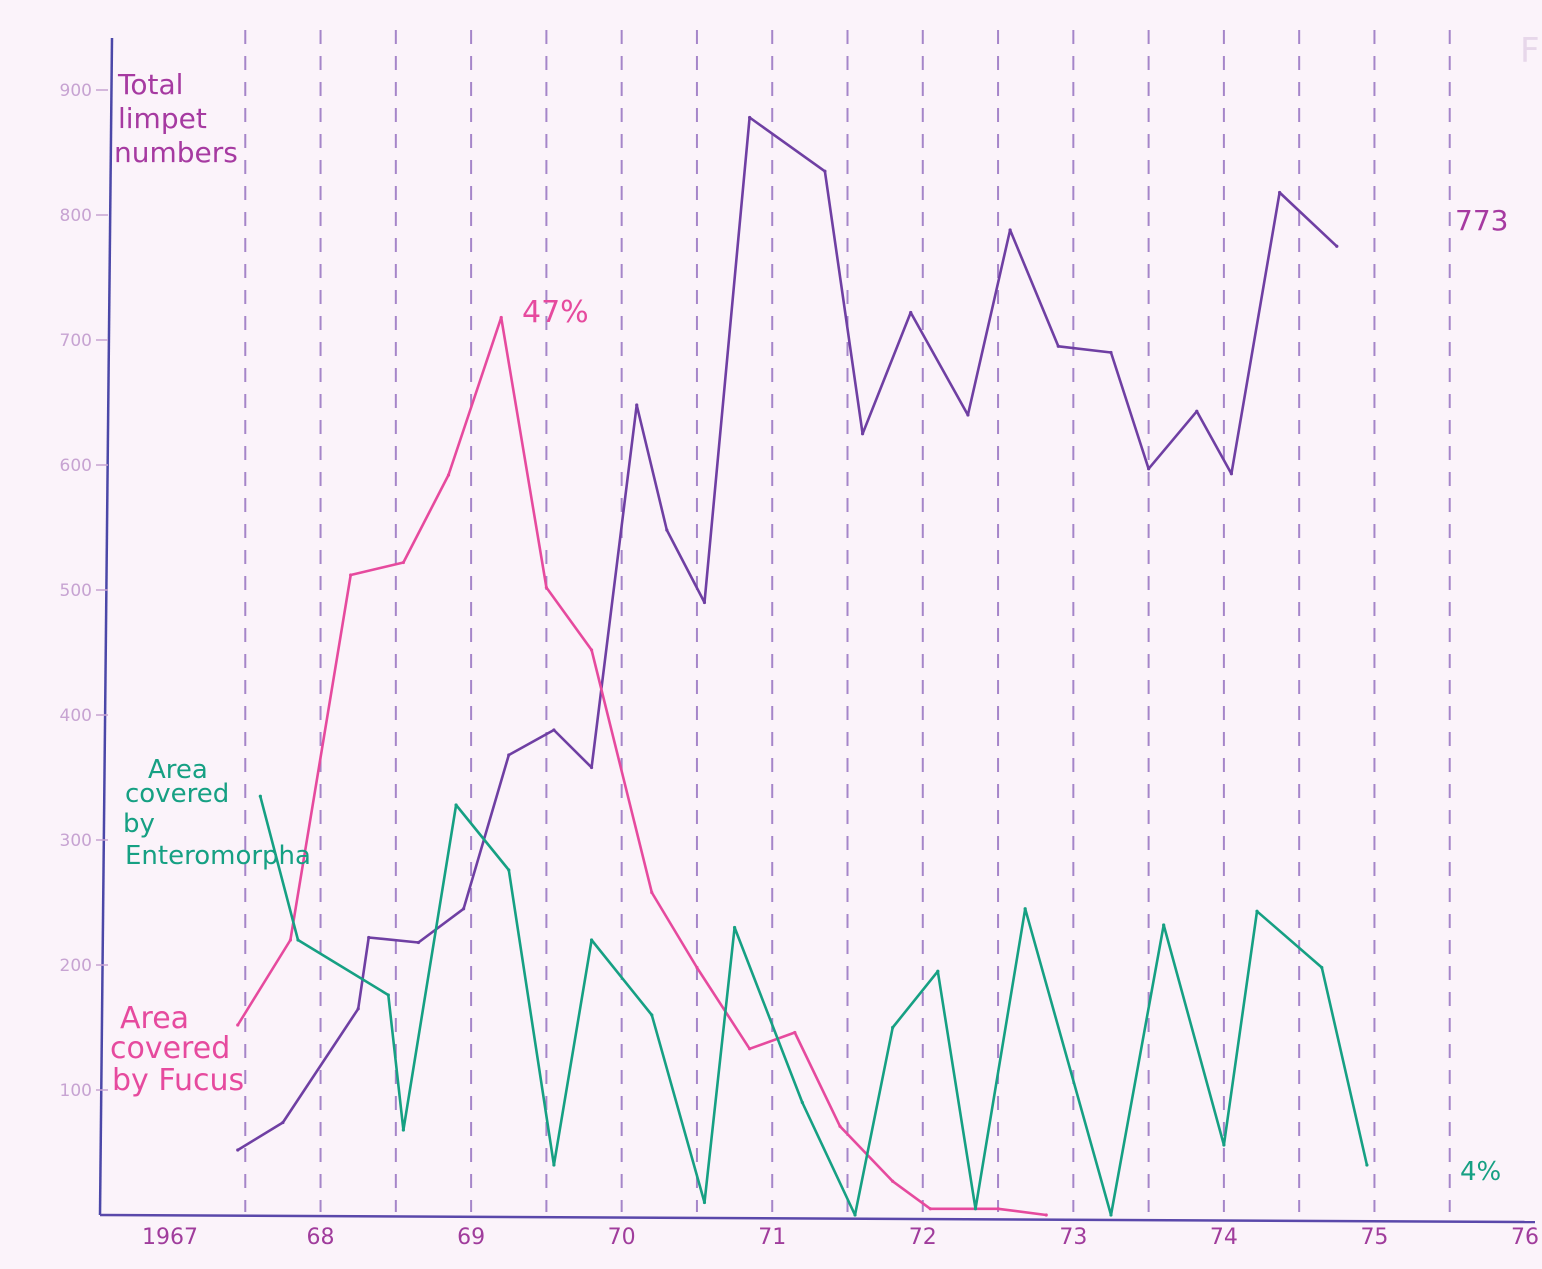 This screenshot has height=1269, width=1542. What do you see at coordinates (622, 1237) in the screenshot?
I see `x-tick-label: 70` at bounding box center [622, 1237].